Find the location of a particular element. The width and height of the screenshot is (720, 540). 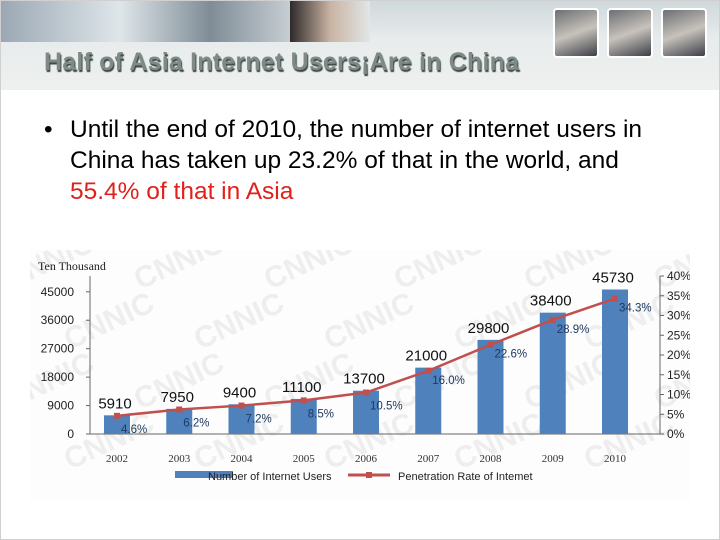

bar-2003 is located at coordinates (179, 421).